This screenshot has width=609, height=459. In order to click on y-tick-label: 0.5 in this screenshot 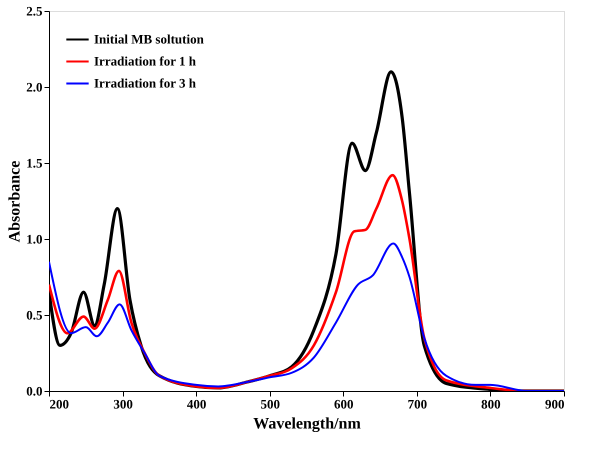, I will do `click(34, 315)`.